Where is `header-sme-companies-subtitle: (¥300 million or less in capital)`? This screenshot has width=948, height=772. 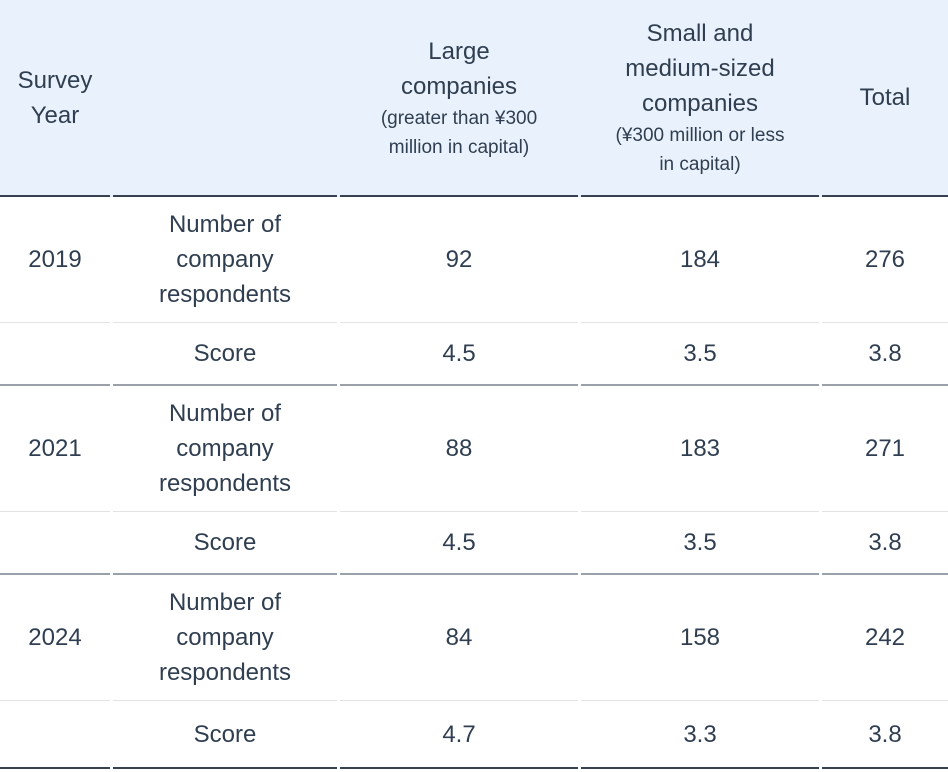 header-sme-companies-subtitle: (¥300 million or less in capital) is located at coordinates (700, 150).